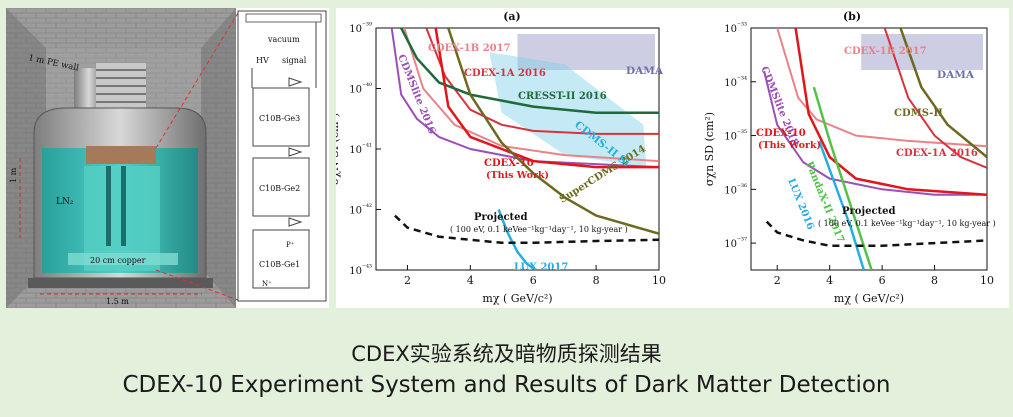 Image resolution: width=1013 pixels, height=417 pixels. Describe the element at coordinates (562, 96) in the screenshot. I see `series-label: CRESST-II 2016` at that location.